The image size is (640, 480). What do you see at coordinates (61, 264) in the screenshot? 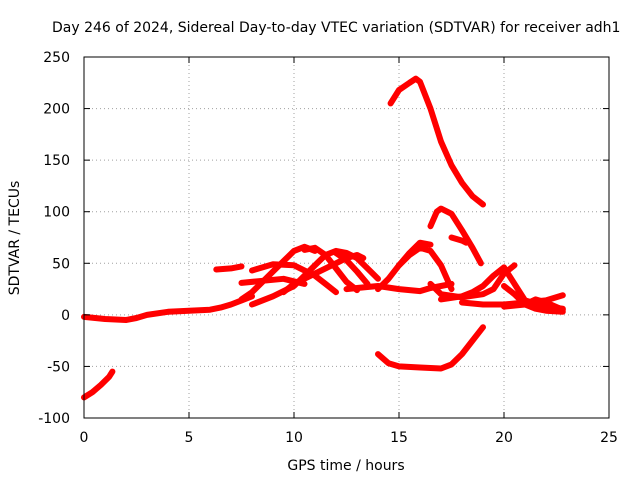
I see `y-tick-label: 50` at bounding box center [61, 264].